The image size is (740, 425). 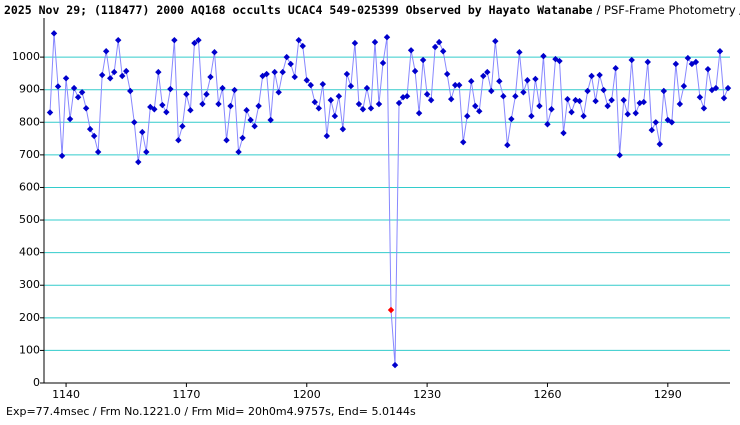 I want to click on y-tick-label: 100, so click(x=29, y=349).